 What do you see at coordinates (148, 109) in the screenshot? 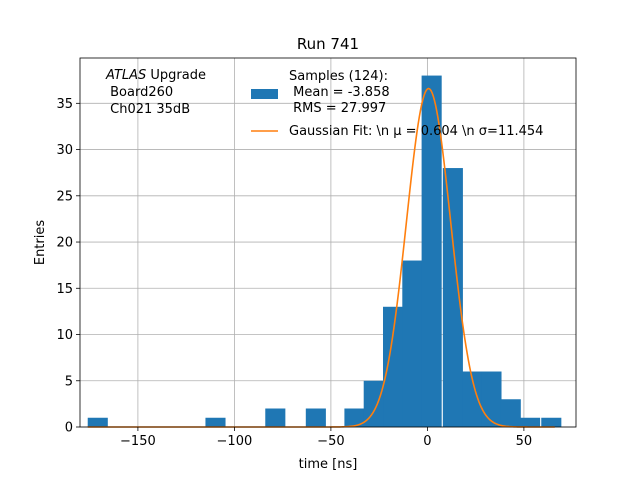
I see `annotation-line-3: Ch021 35dB` at bounding box center [148, 109].